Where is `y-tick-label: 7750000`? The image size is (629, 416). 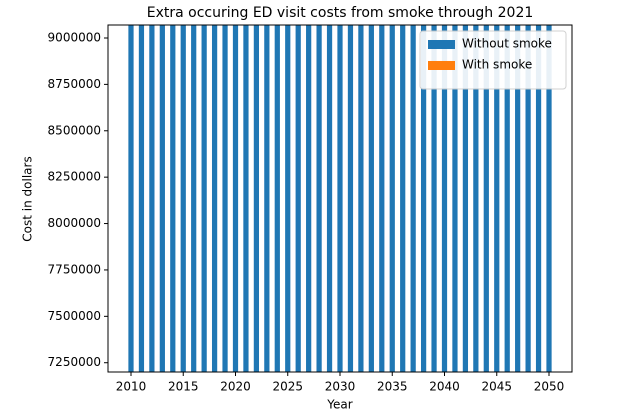 y-tick-label: 7750000 is located at coordinates (74, 269).